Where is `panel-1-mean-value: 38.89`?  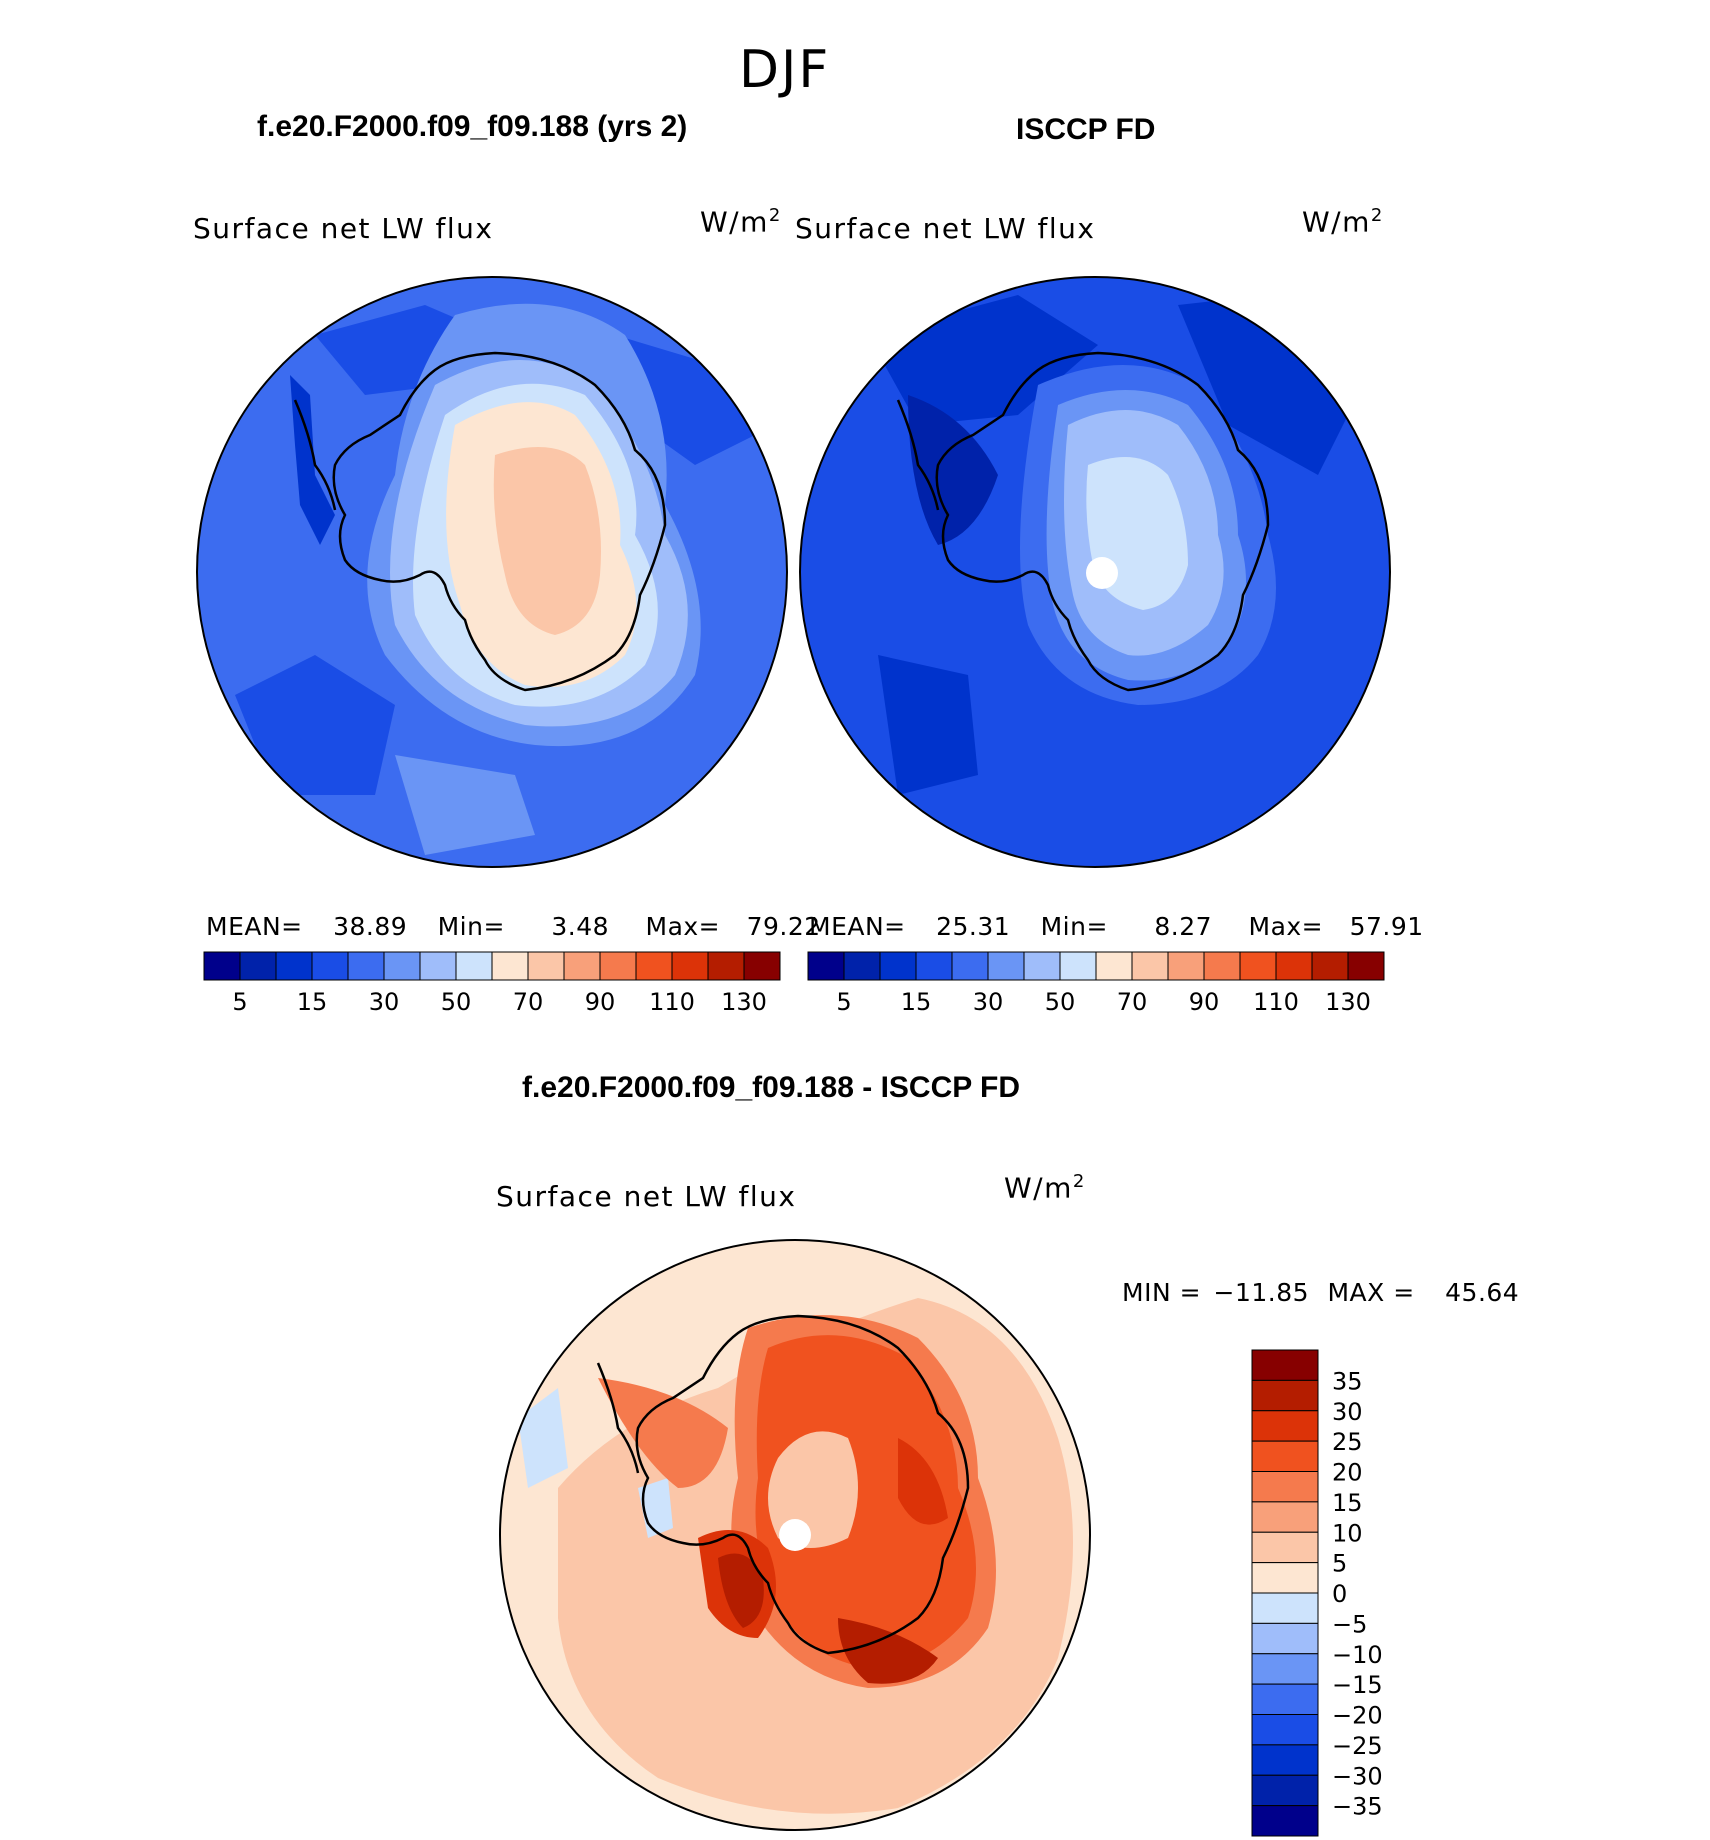
panel-1-mean-value: 38.89 is located at coordinates (370, 926).